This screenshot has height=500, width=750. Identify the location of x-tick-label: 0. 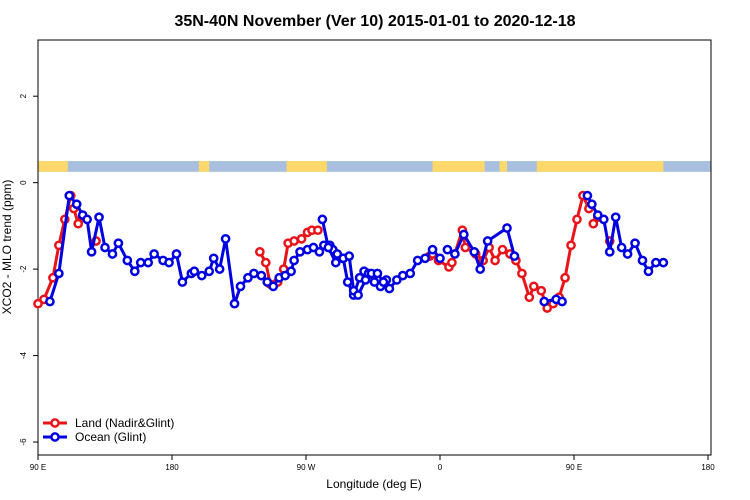
(440, 467).